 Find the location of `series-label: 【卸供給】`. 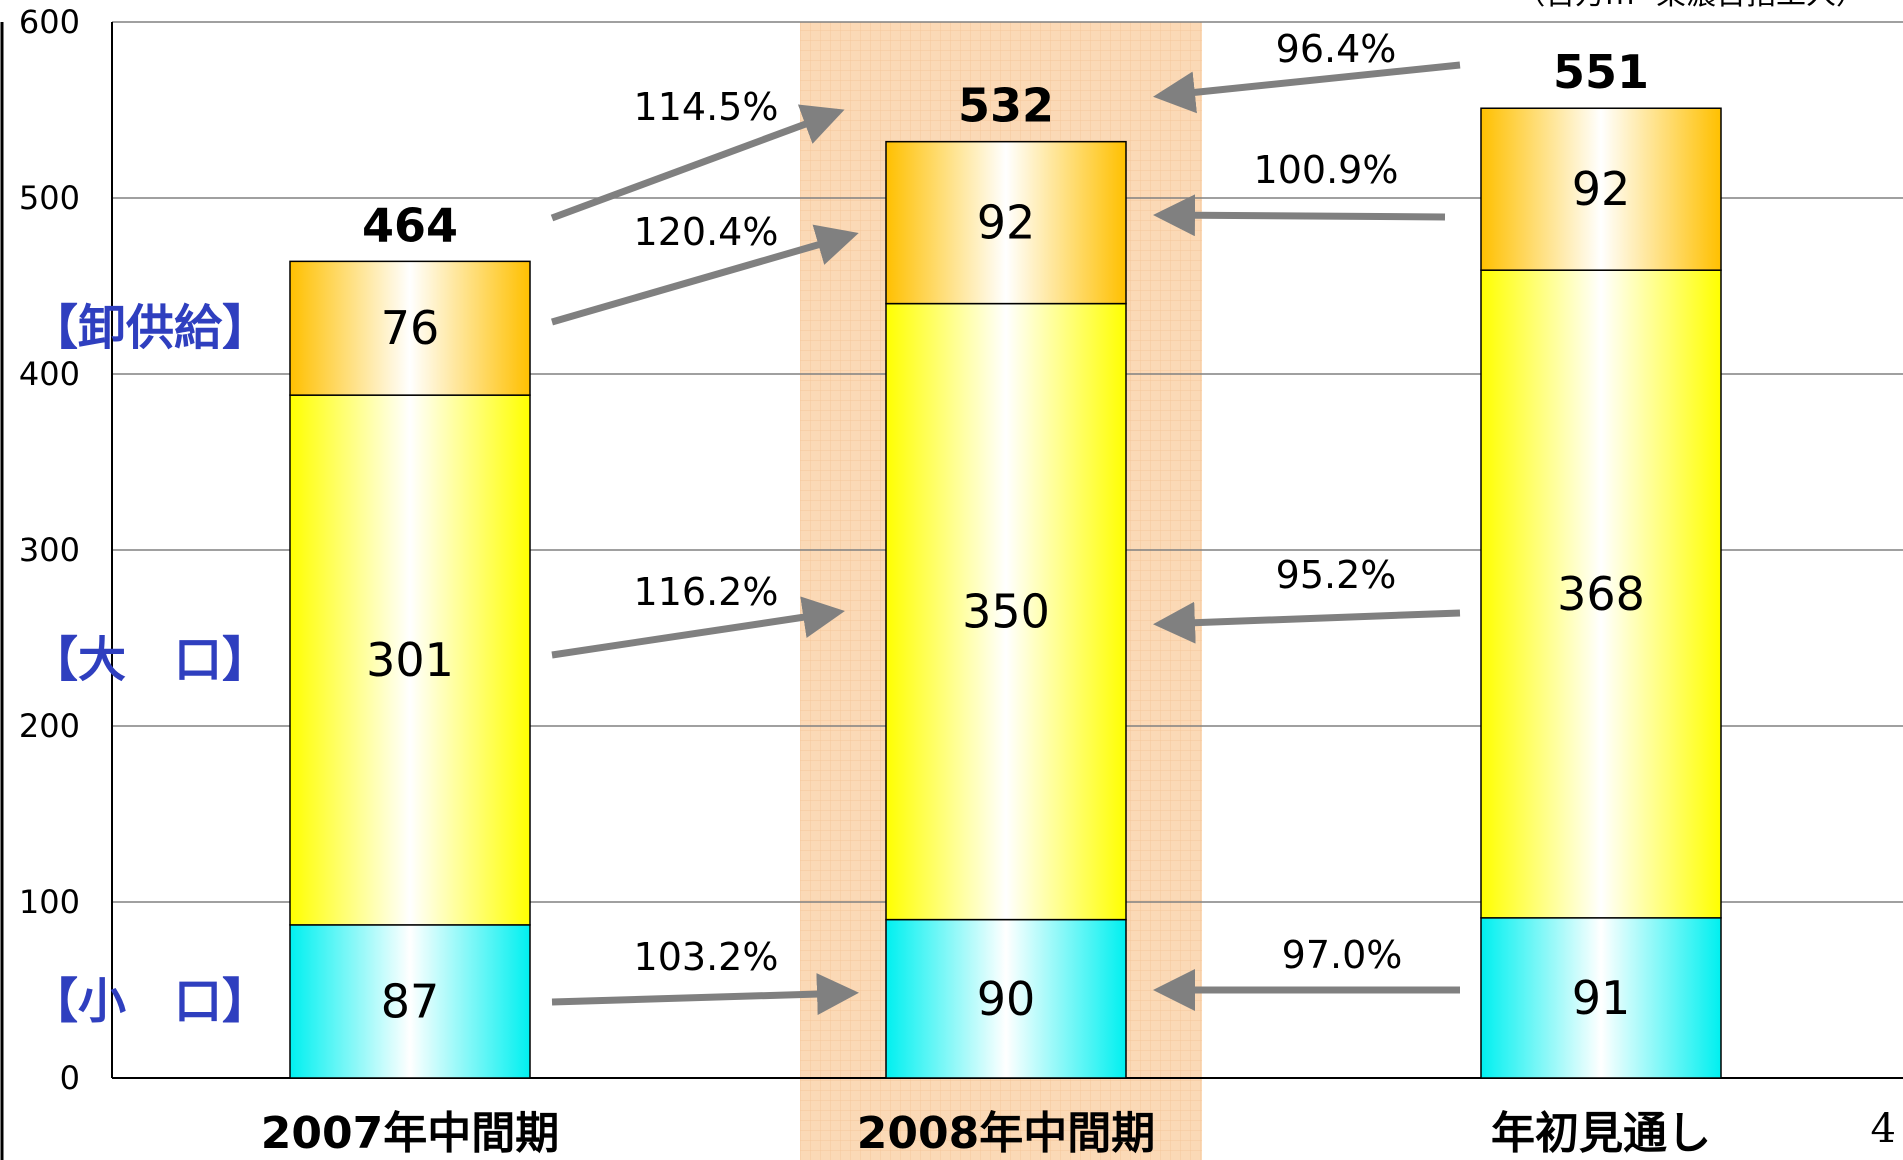

series-label: 【卸供給】 is located at coordinates (150, 328).